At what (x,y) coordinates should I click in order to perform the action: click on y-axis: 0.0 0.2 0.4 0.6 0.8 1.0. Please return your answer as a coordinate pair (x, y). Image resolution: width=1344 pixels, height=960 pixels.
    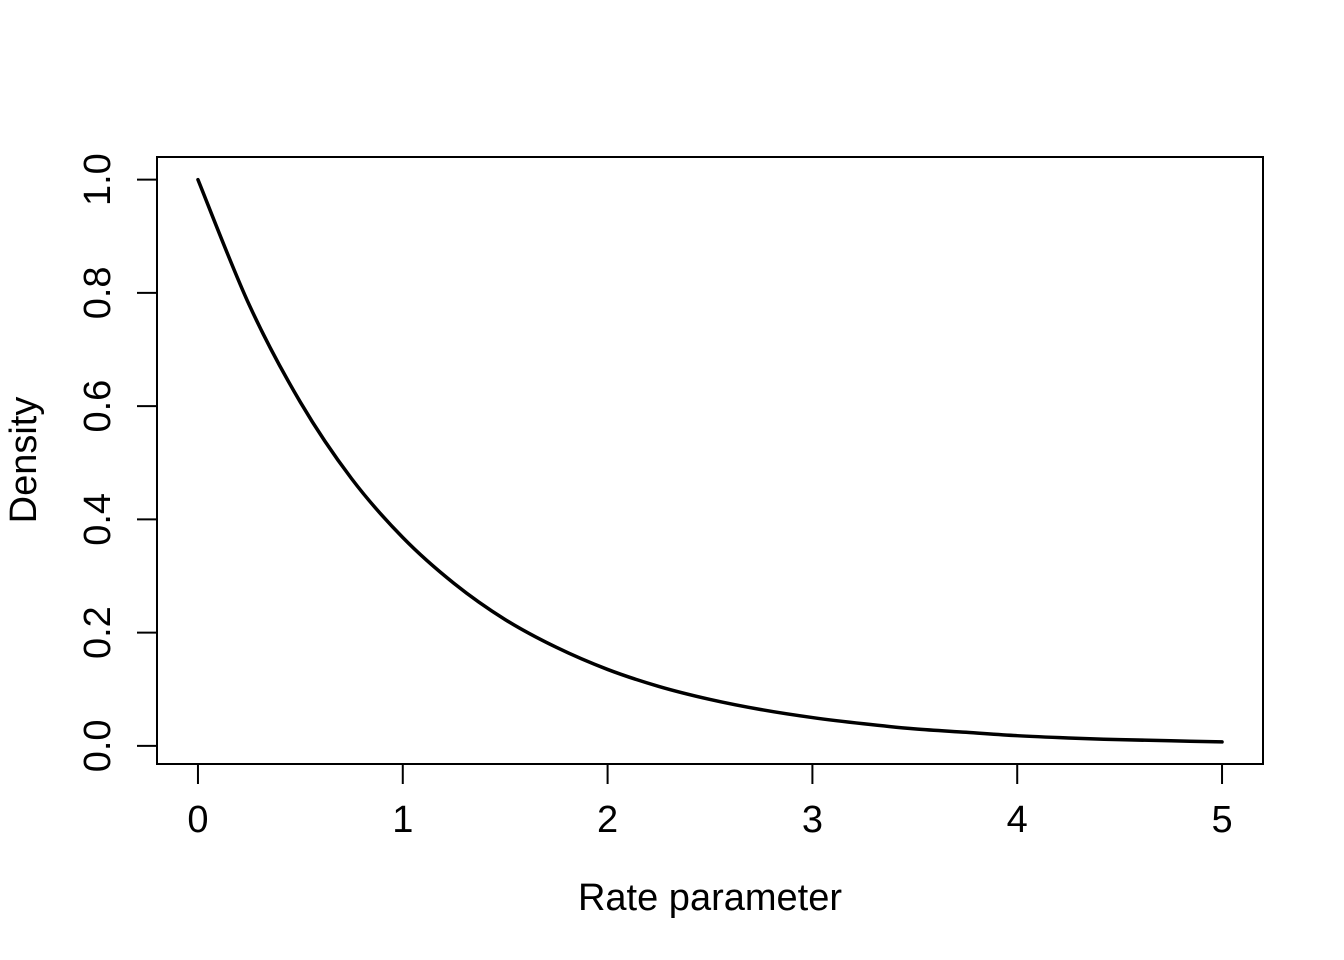
    Looking at the image, I should click on (117, 462).